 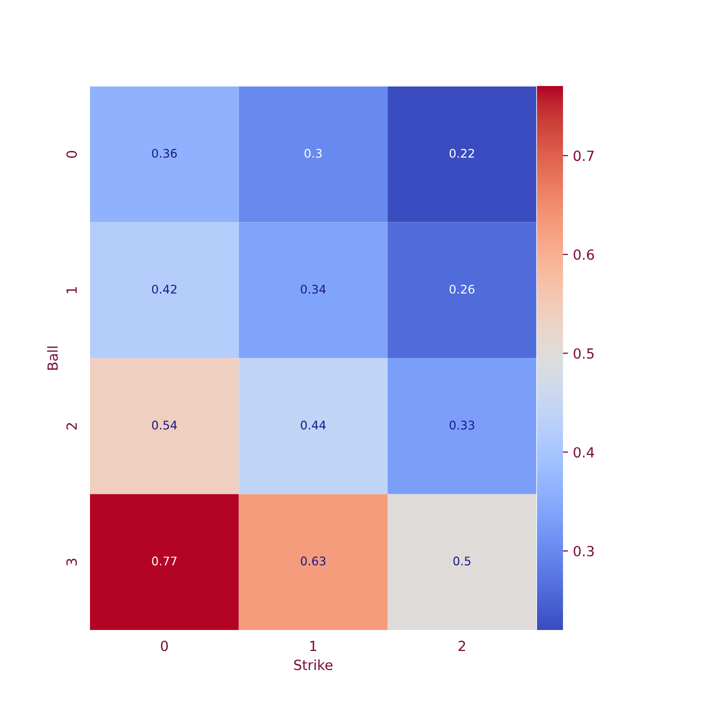 I want to click on data-label: 0.42, so click(x=164, y=289).